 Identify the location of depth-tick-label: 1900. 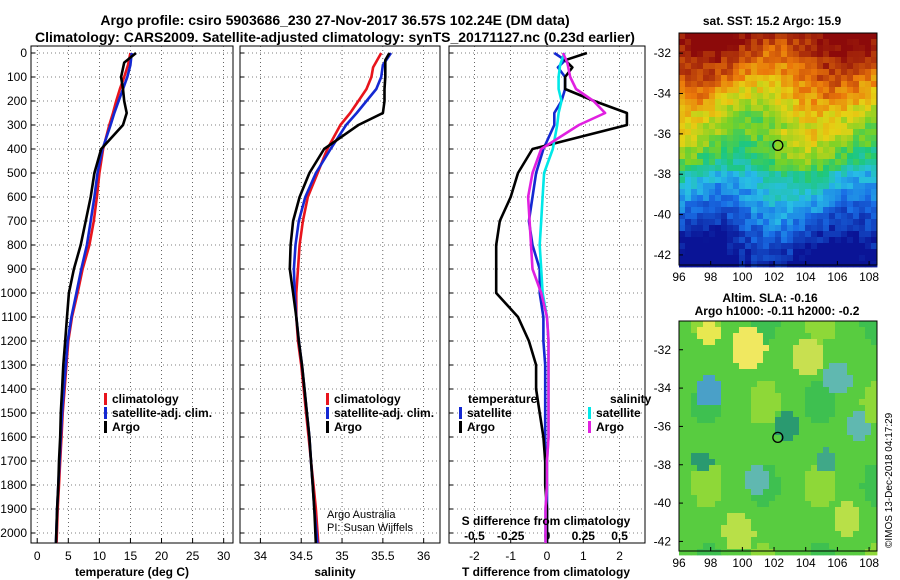
(13, 509).